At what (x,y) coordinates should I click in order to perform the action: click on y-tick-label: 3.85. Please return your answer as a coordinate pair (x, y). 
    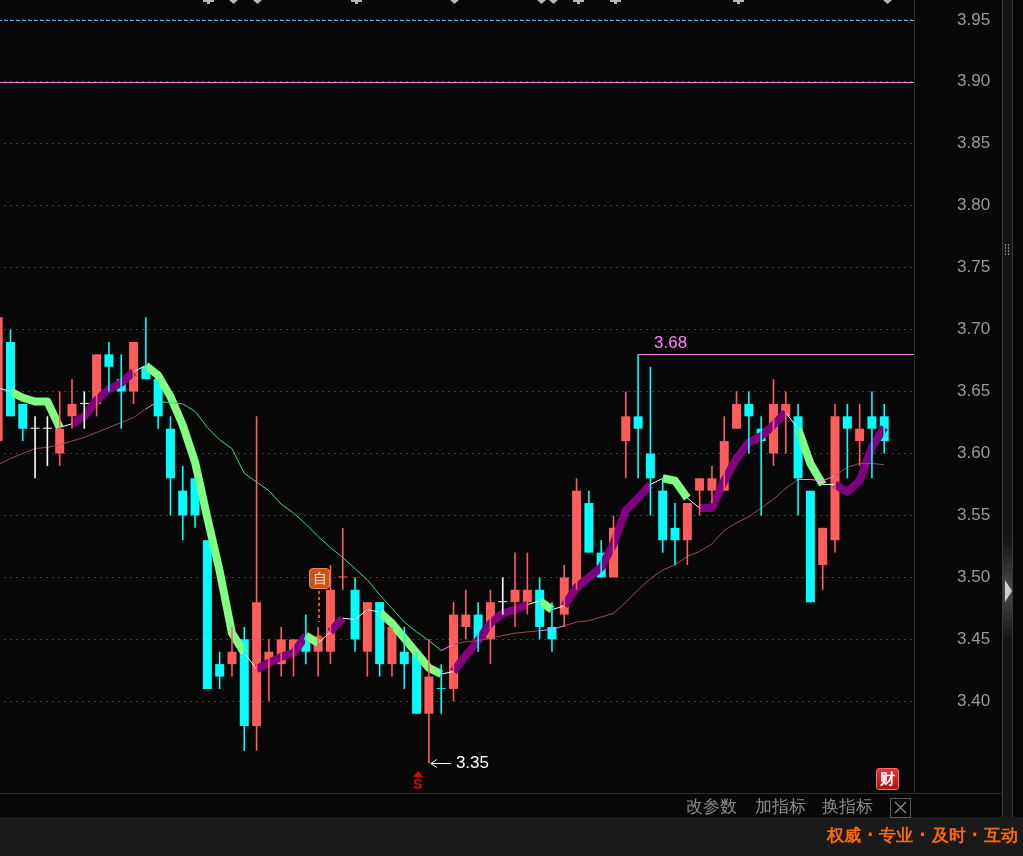
    Looking at the image, I should click on (974, 143).